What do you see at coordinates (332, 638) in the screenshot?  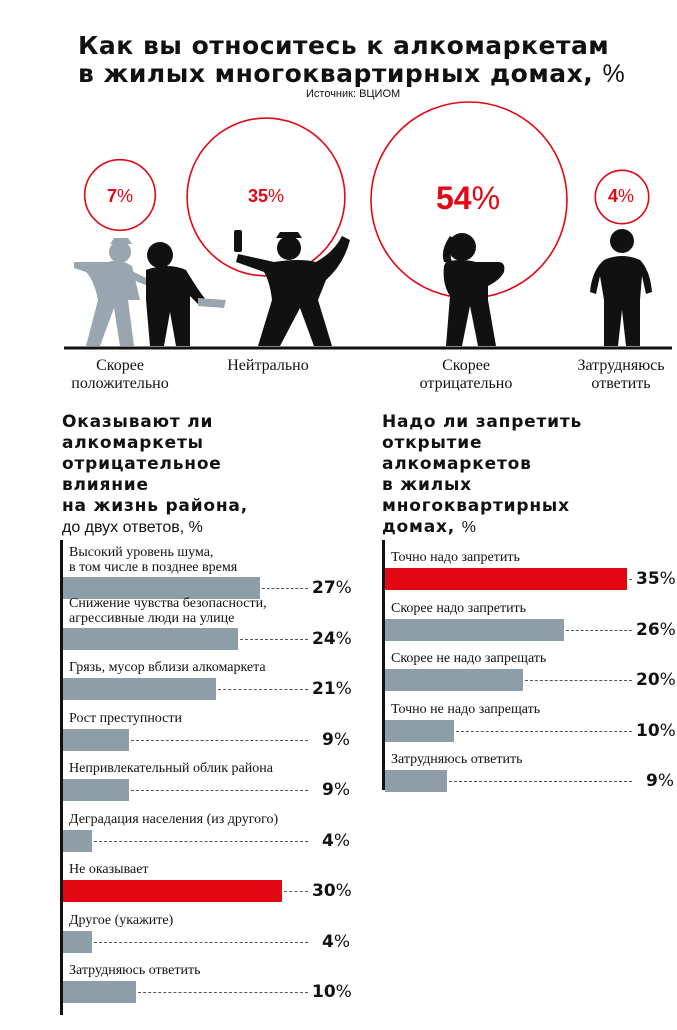 I see `bar-value: 24%` at bounding box center [332, 638].